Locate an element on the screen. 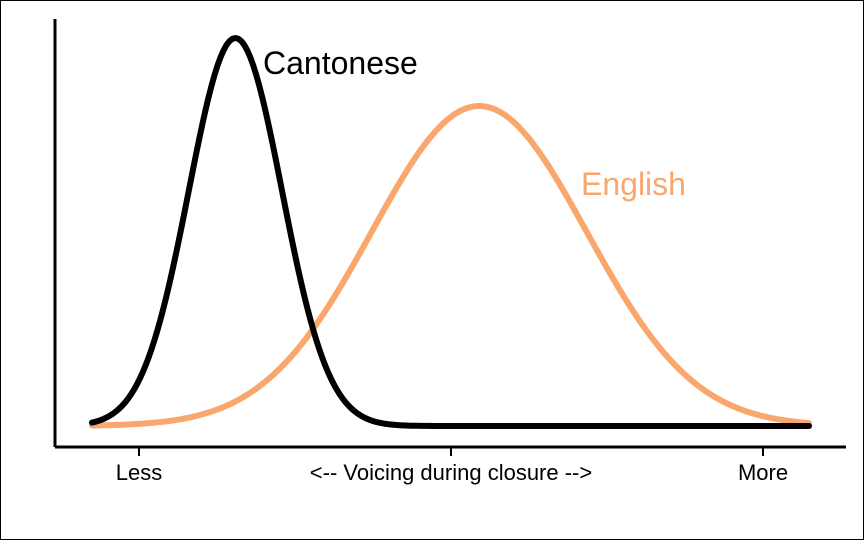 The height and width of the screenshot is (541, 864). series-label-english: English is located at coordinates (633, 184).